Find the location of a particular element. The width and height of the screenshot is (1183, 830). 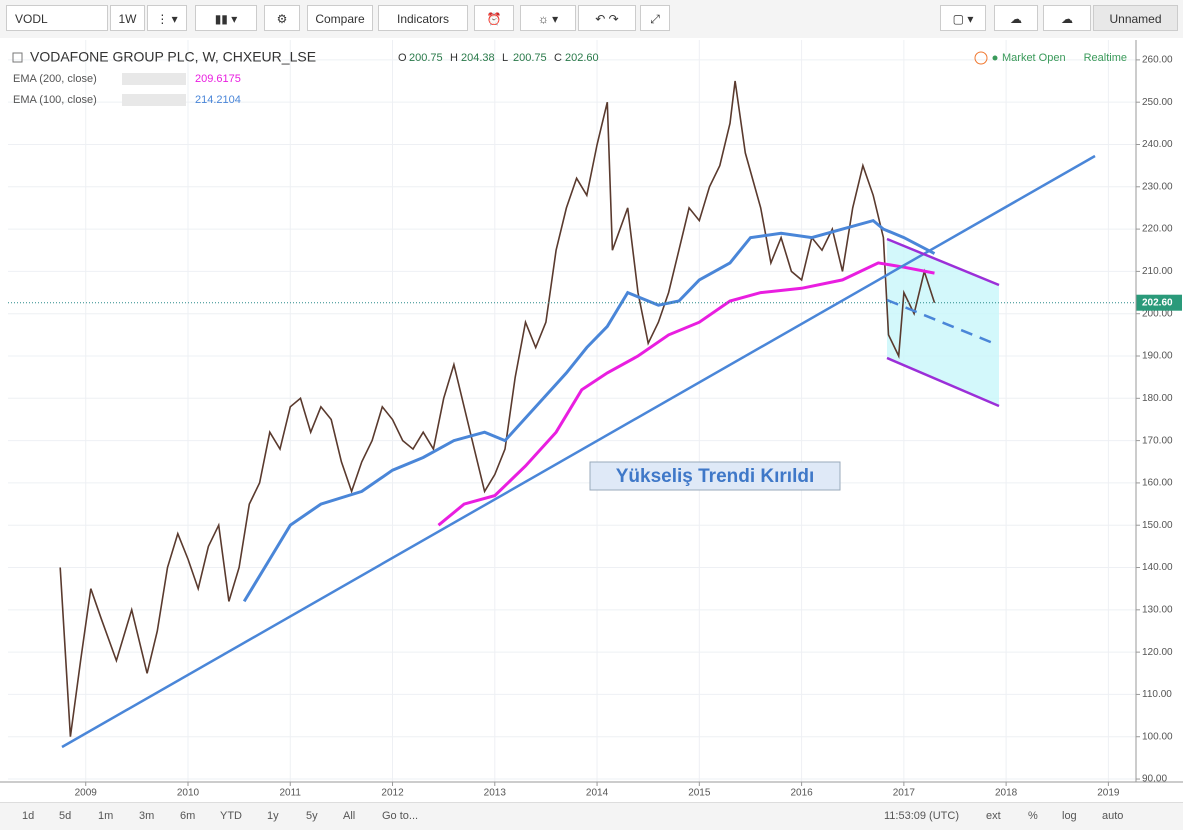

symbol-input: VODL is located at coordinates (57, 18).